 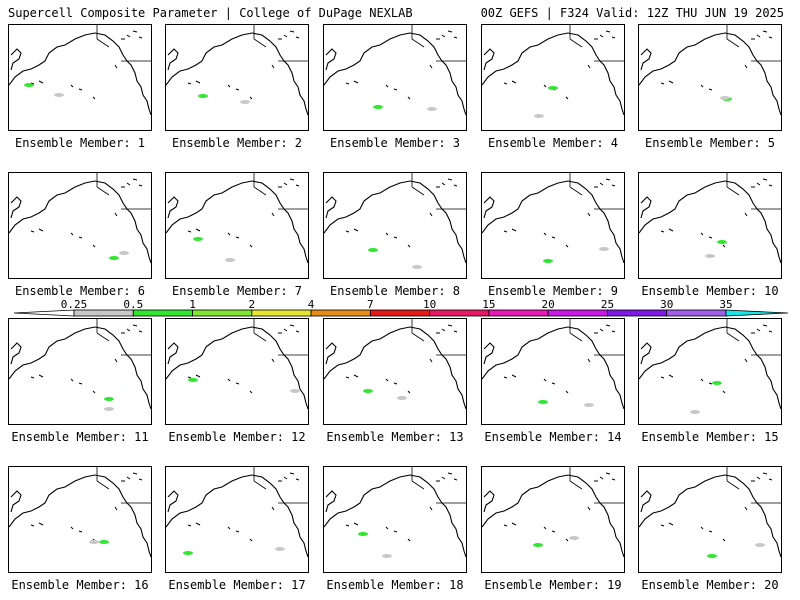 What do you see at coordinates (395, 291) in the screenshot?
I see `member-caption: Ensemble Member: 8` at bounding box center [395, 291].